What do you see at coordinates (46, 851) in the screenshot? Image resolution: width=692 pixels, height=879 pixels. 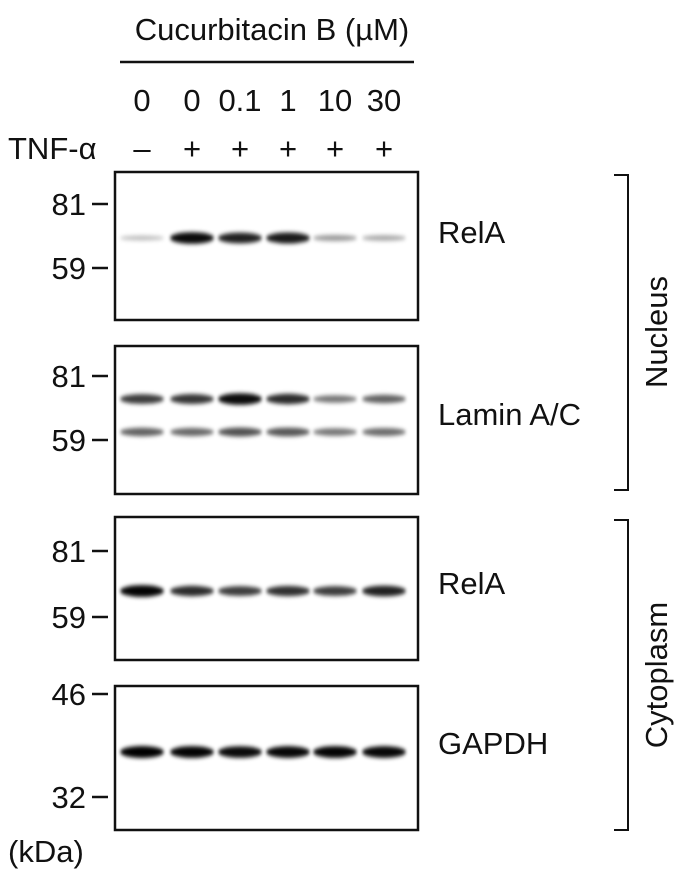 I see `kda-unit-label: (kDa)` at bounding box center [46, 851].